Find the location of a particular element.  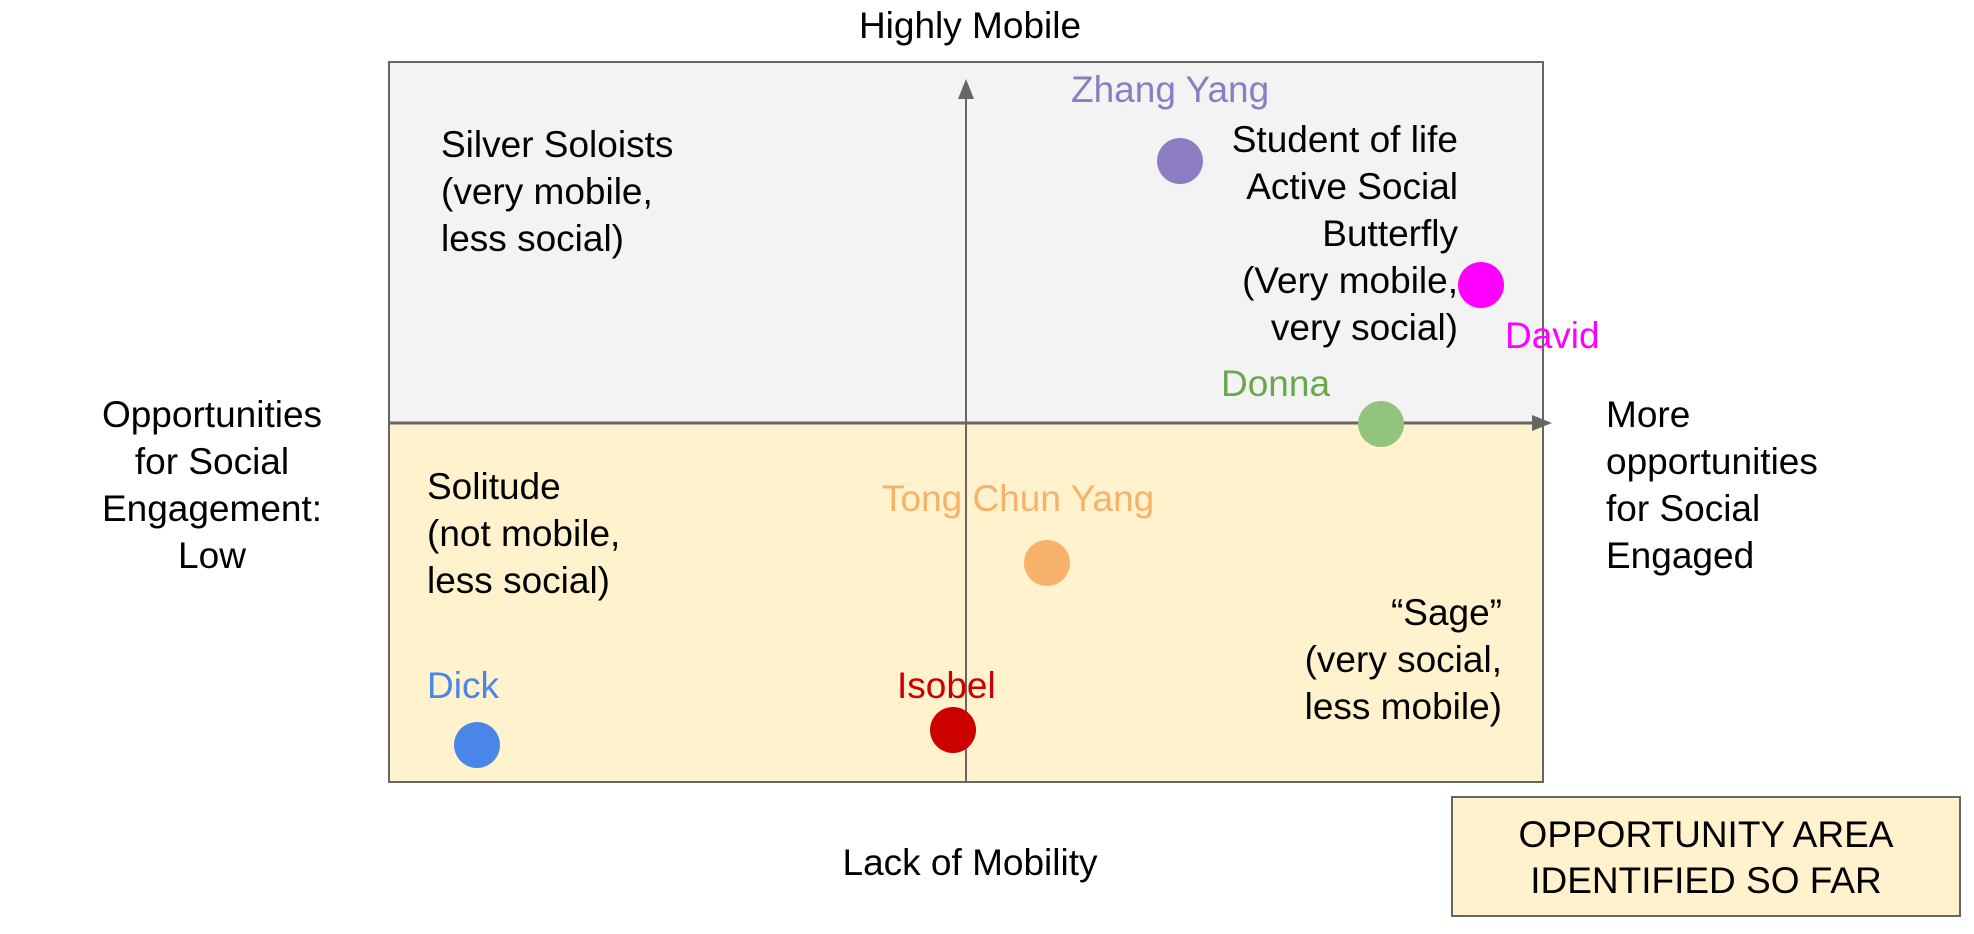

axis-label-bottom-text: Lack of Mobility is located at coordinates (970, 862).